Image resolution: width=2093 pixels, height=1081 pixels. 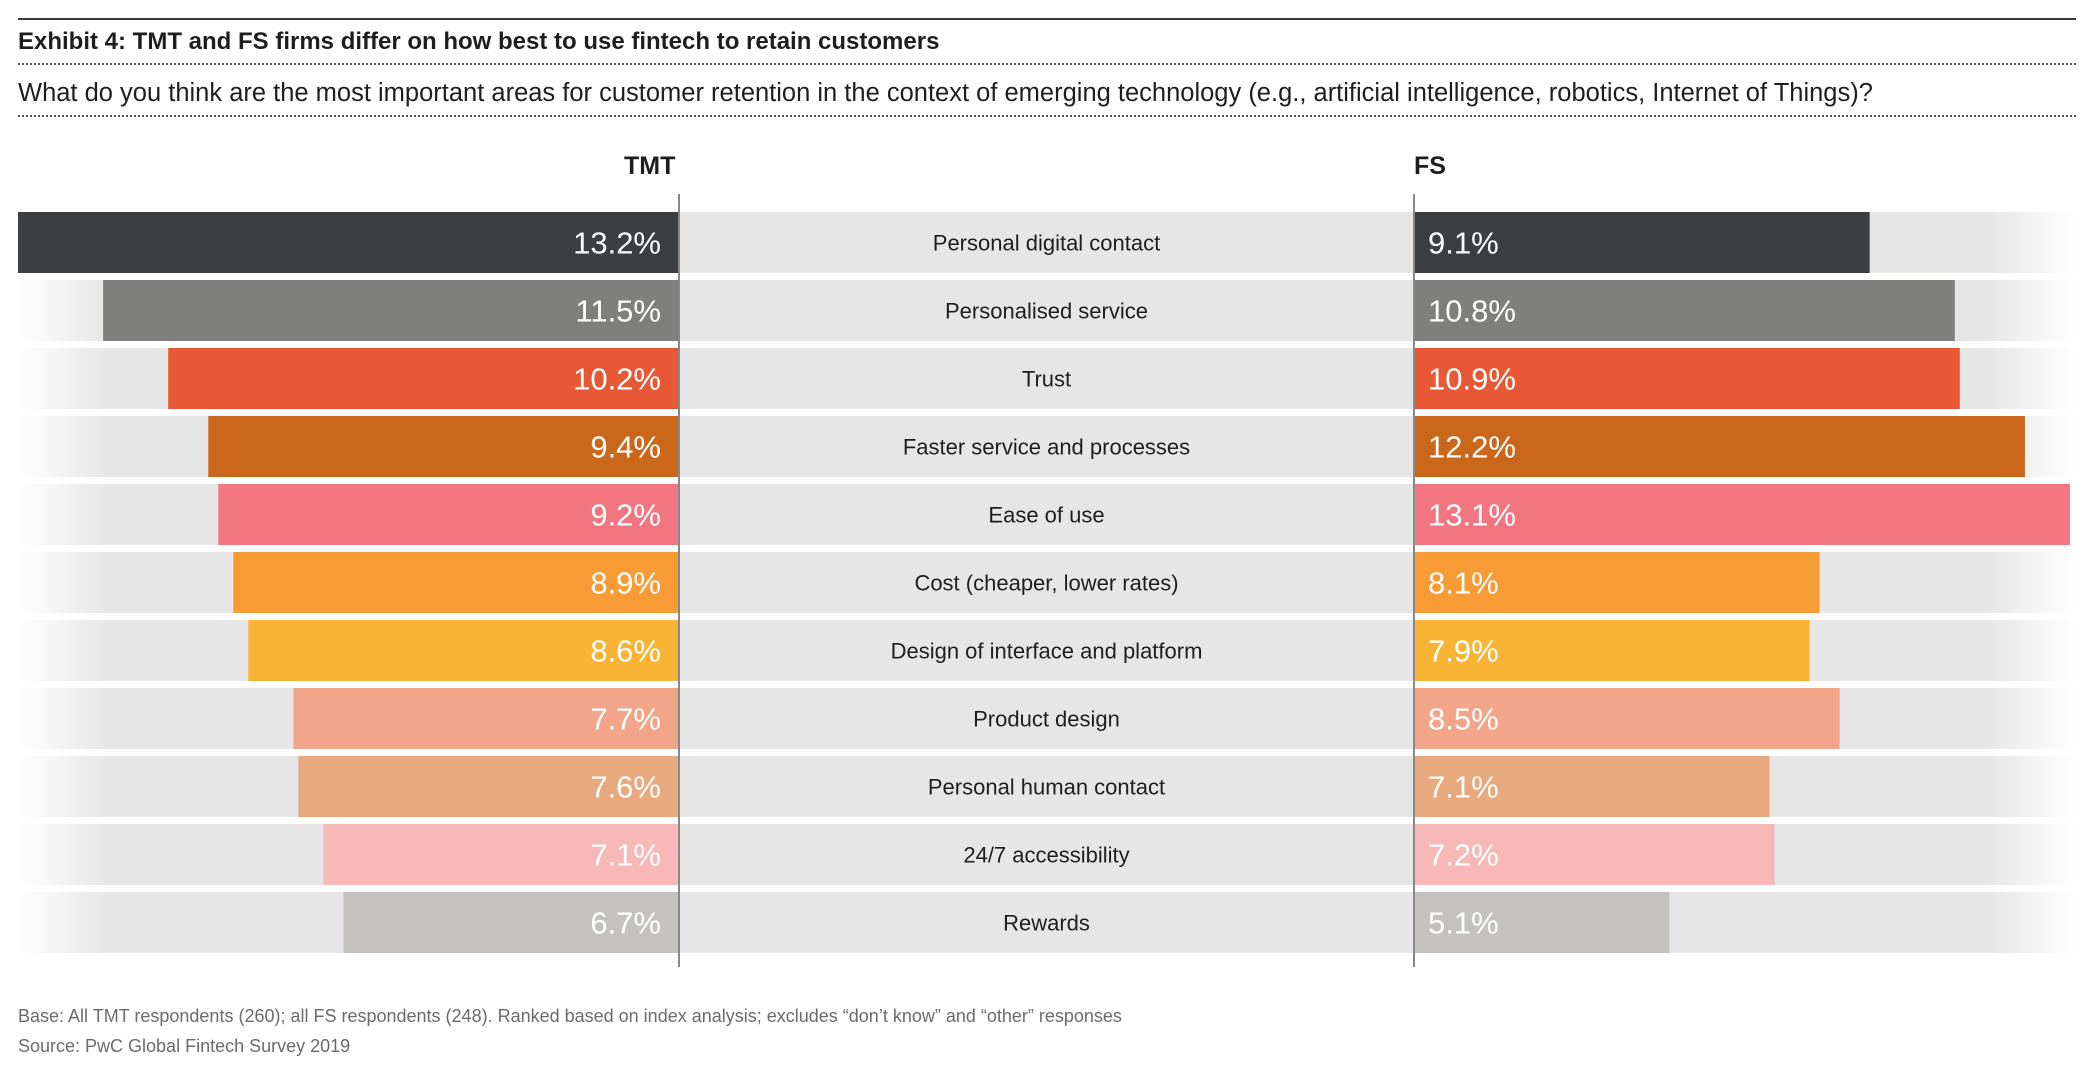 What do you see at coordinates (1046, 855) in the screenshot?
I see `category-label: 24/7 accessibility` at bounding box center [1046, 855].